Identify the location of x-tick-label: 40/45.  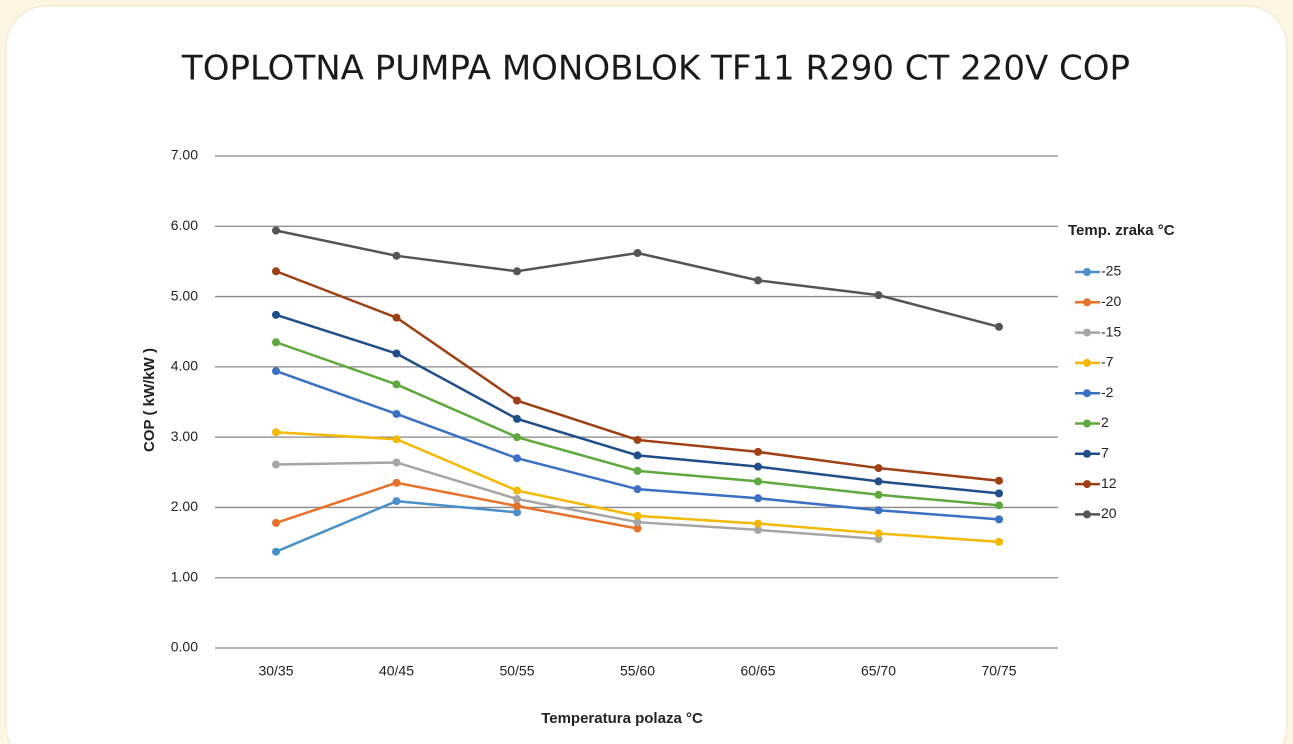
(396, 671).